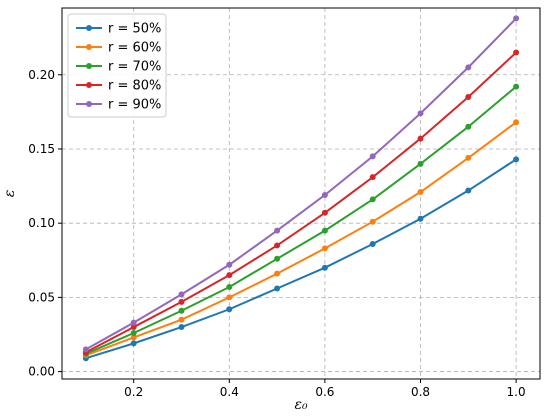  Describe the element at coordinates (41, 297) in the screenshot. I see `y-tick-label: 0.05` at that location.